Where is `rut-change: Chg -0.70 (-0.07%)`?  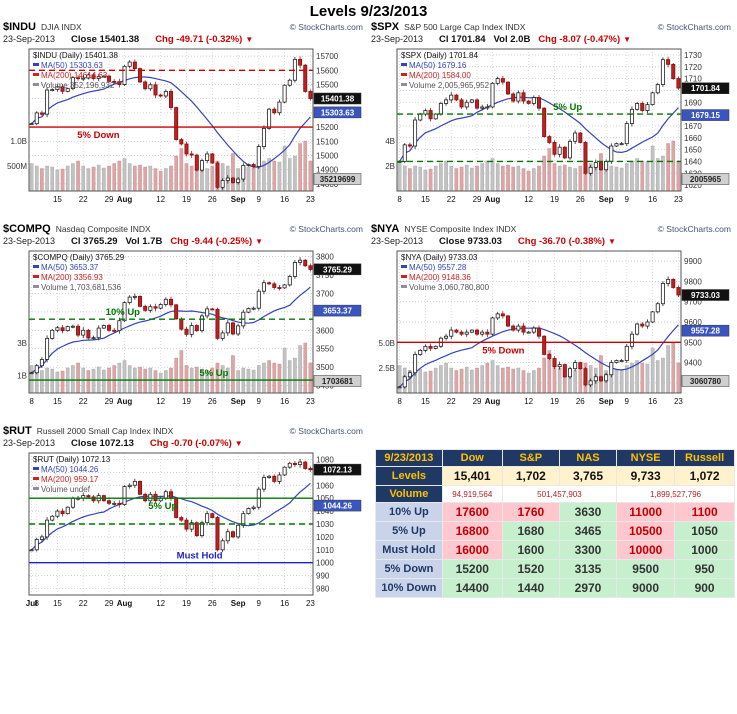
rut-change: Chg -0.70 (-0.07%) is located at coordinates (190, 443).